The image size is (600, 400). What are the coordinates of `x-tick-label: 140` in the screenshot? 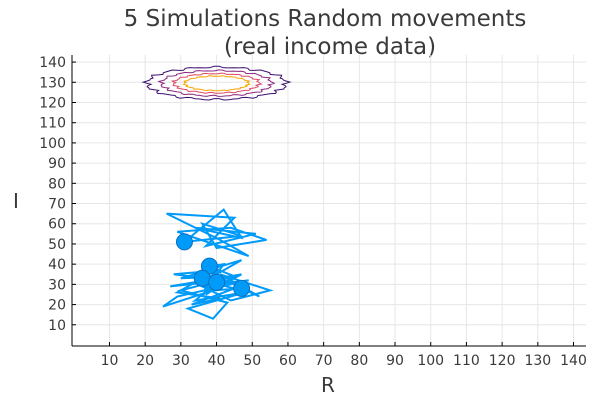 It's located at (573, 361).